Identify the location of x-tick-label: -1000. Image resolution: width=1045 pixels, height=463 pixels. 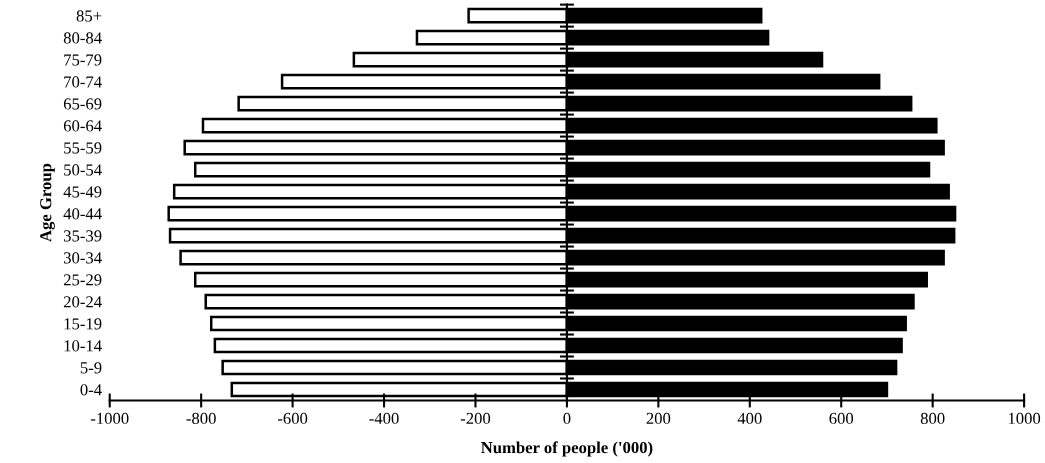
(109, 418).